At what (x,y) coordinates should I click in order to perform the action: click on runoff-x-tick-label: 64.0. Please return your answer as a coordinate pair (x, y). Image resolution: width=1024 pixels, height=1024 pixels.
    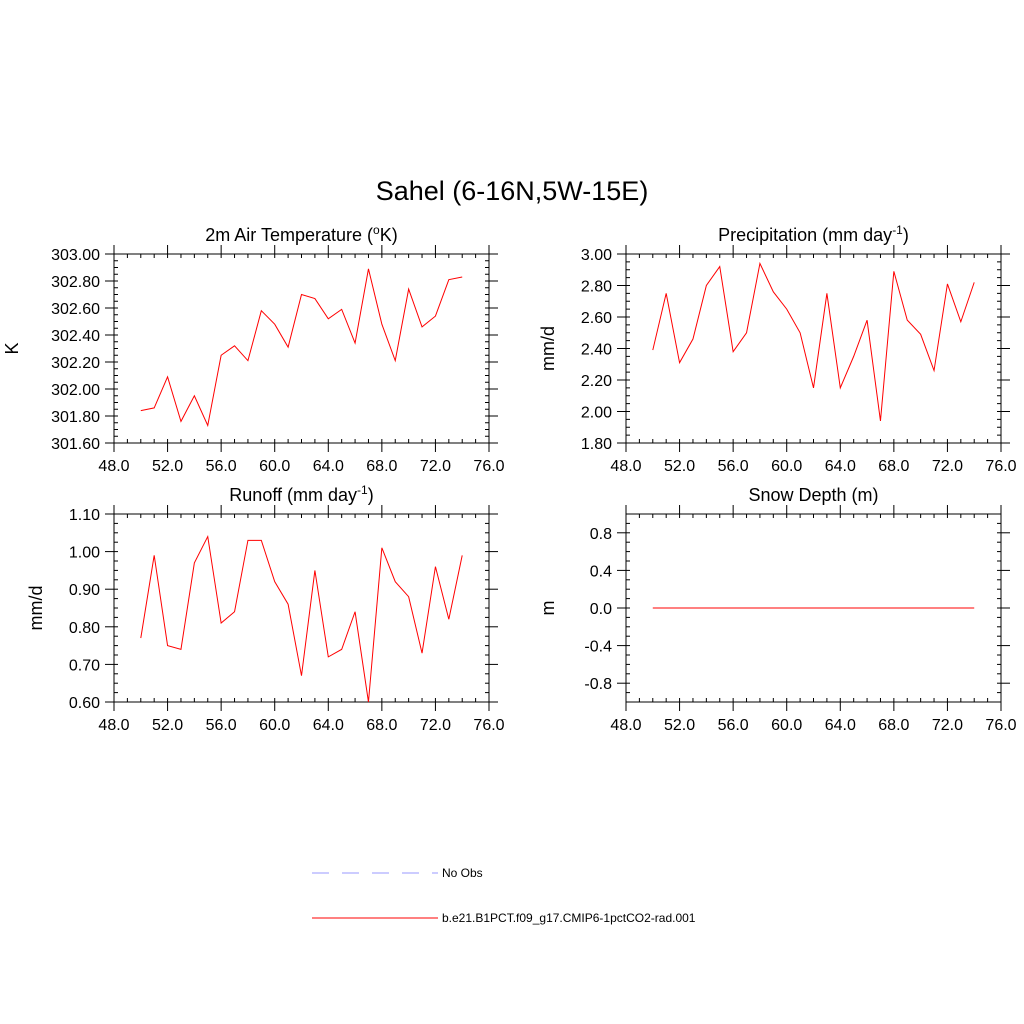
    Looking at the image, I should click on (328, 725).